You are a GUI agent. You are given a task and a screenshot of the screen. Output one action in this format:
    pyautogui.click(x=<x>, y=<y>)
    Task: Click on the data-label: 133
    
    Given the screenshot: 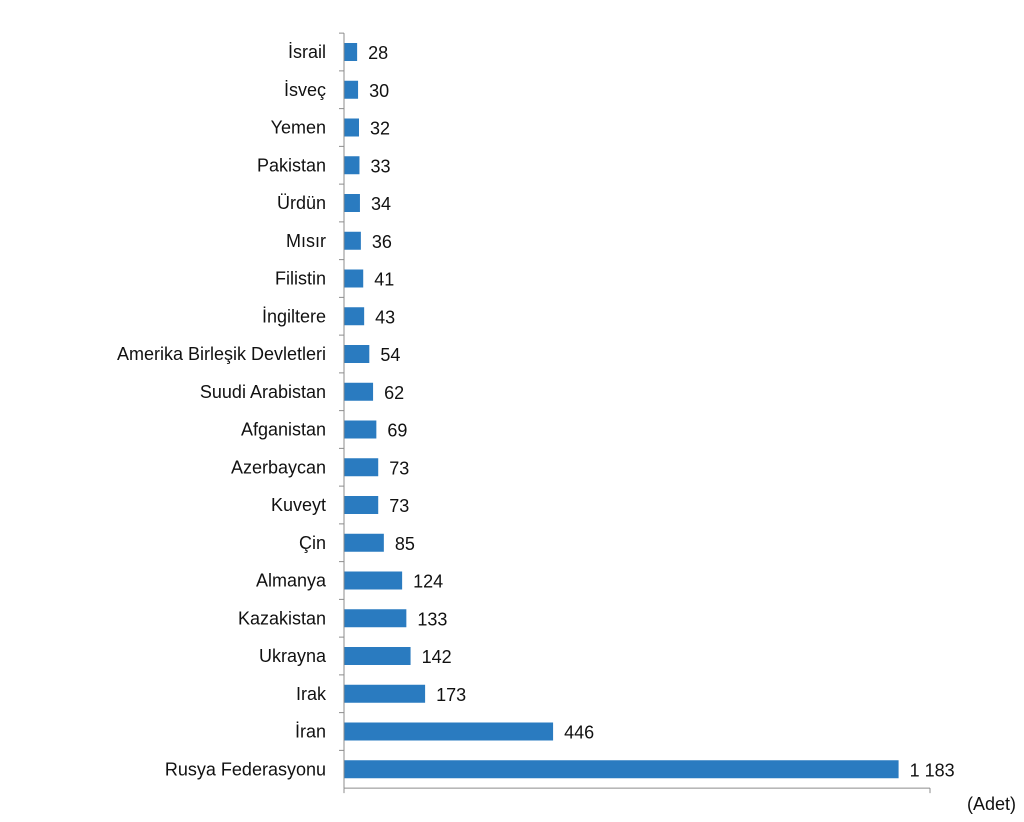 What is the action you would take?
    pyautogui.click(x=432, y=619)
    